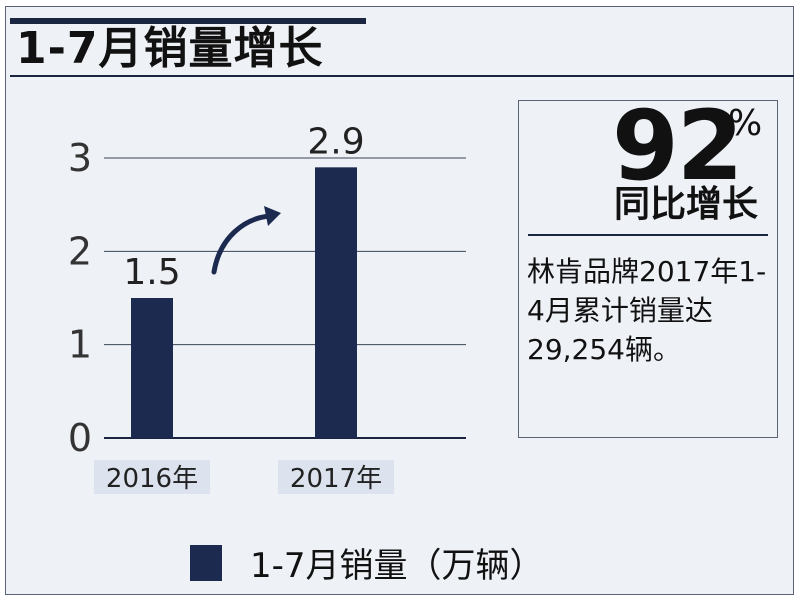  What do you see at coordinates (170, 48) in the screenshot?
I see `chart-title: 1-7月销量增长` at bounding box center [170, 48].